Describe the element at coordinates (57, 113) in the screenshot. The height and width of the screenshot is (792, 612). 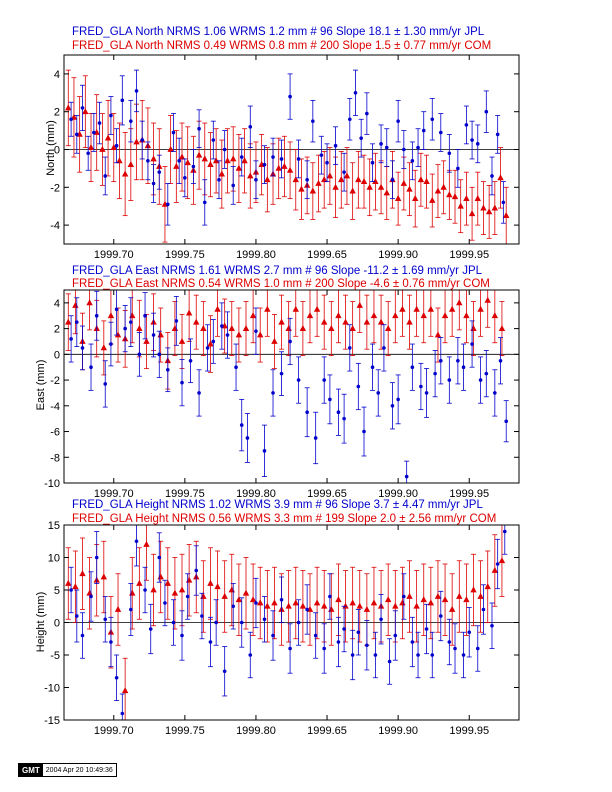
I see `north-y-tick-label: 2` at that location.